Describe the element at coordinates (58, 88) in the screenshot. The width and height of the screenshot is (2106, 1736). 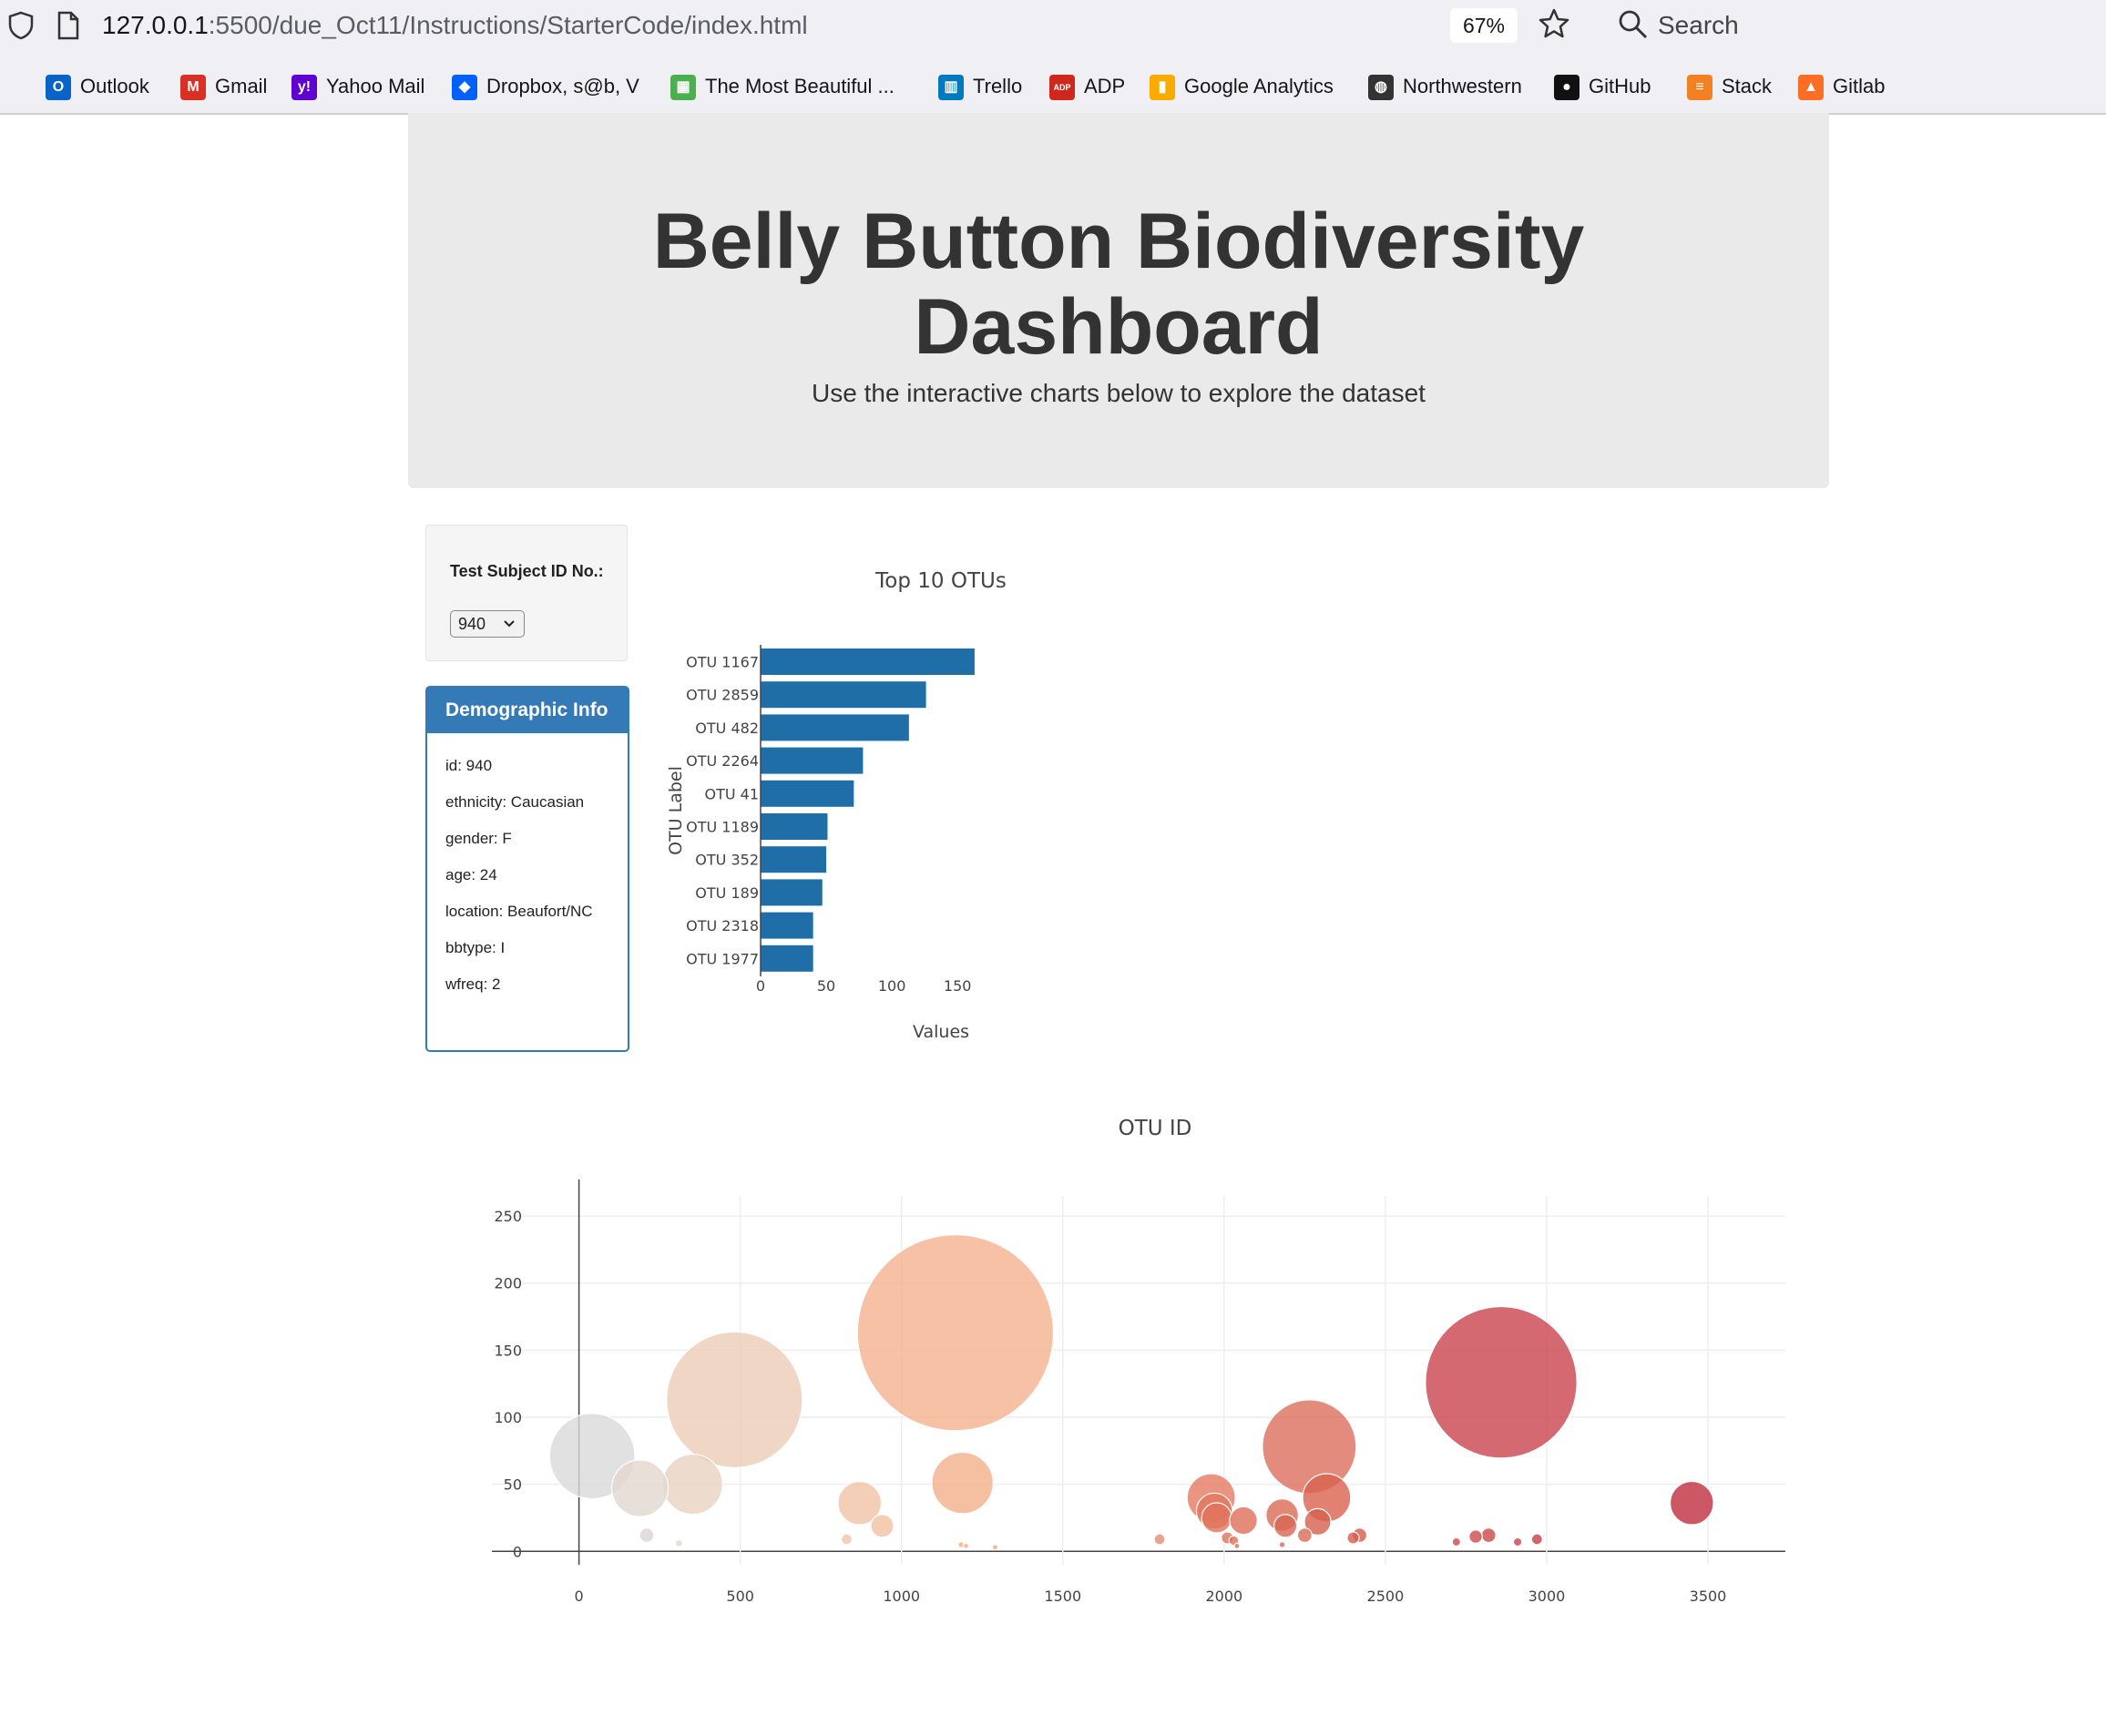
I see `outlook-icon: O` at that location.